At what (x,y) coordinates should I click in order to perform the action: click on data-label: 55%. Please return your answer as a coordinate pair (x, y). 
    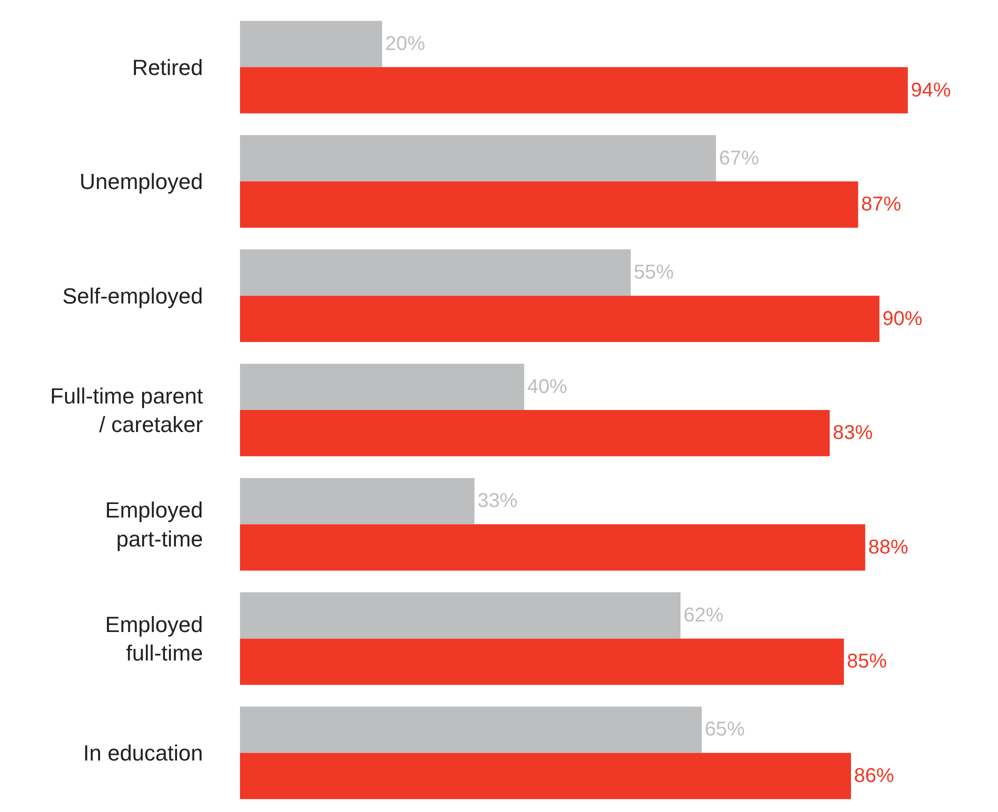
    Looking at the image, I should click on (654, 273).